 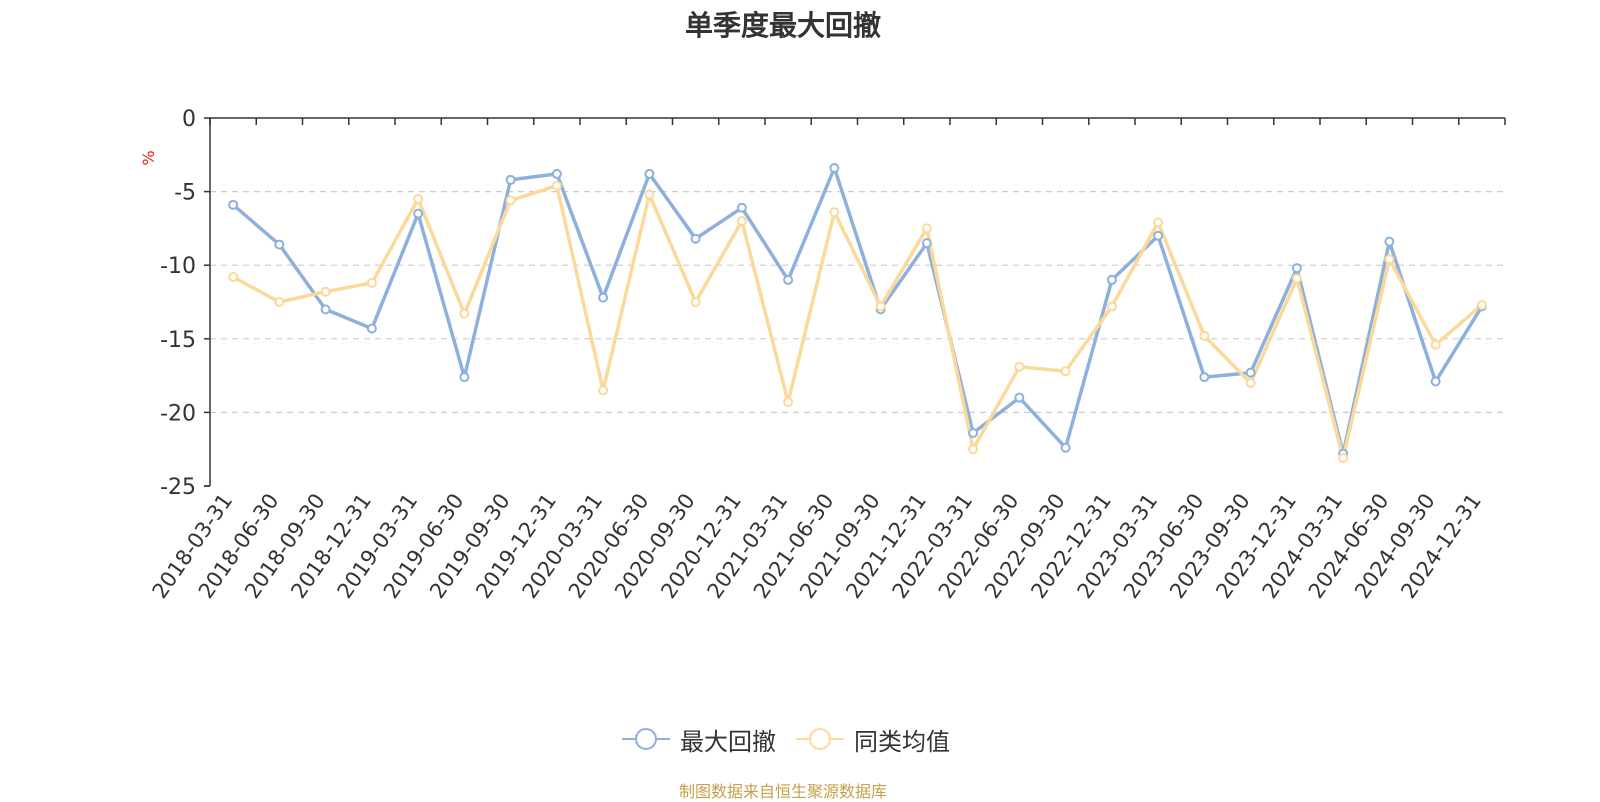 What do you see at coordinates (782, 791) in the screenshot?
I see `source-note: 制图数据来自恒生聚源数据库` at bounding box center [782, 791].